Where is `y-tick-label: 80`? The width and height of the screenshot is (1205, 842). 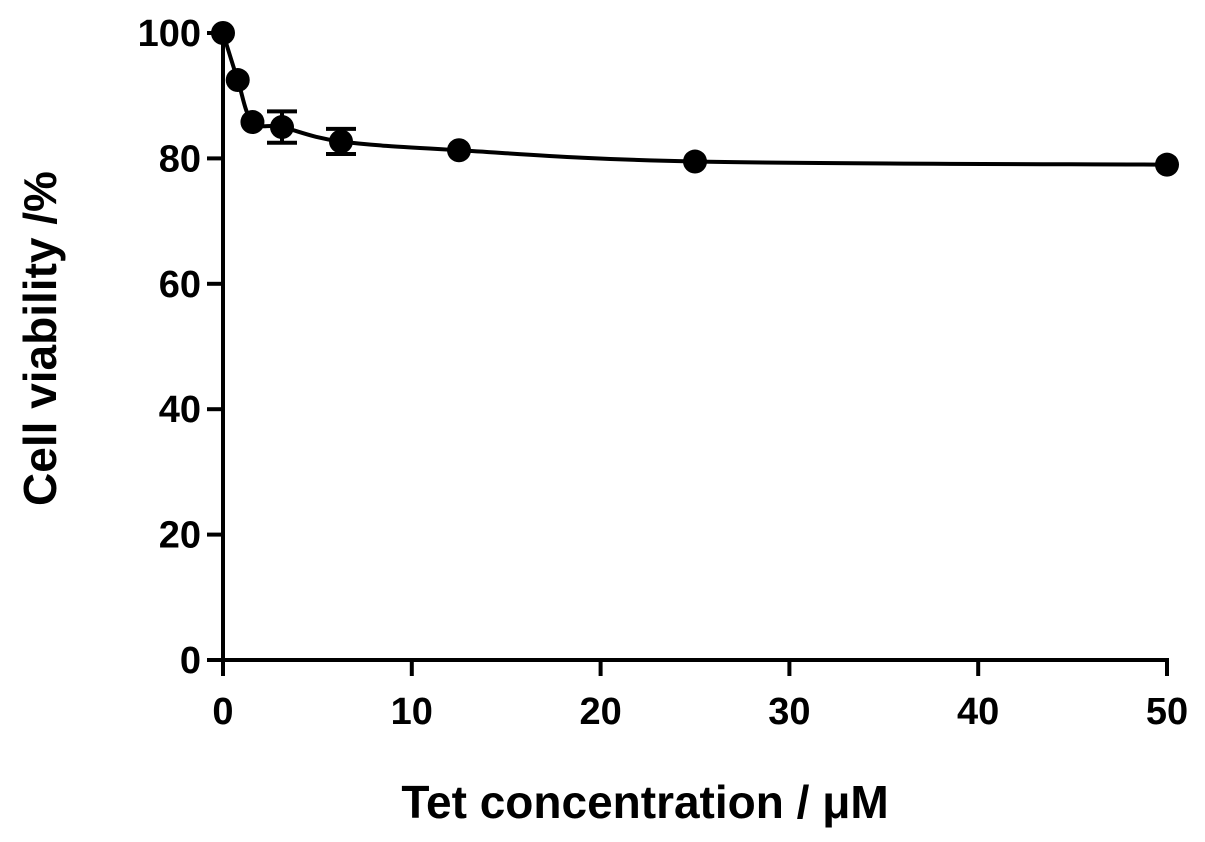 y-tick-label: 80 is located at coordinates (180, 159).